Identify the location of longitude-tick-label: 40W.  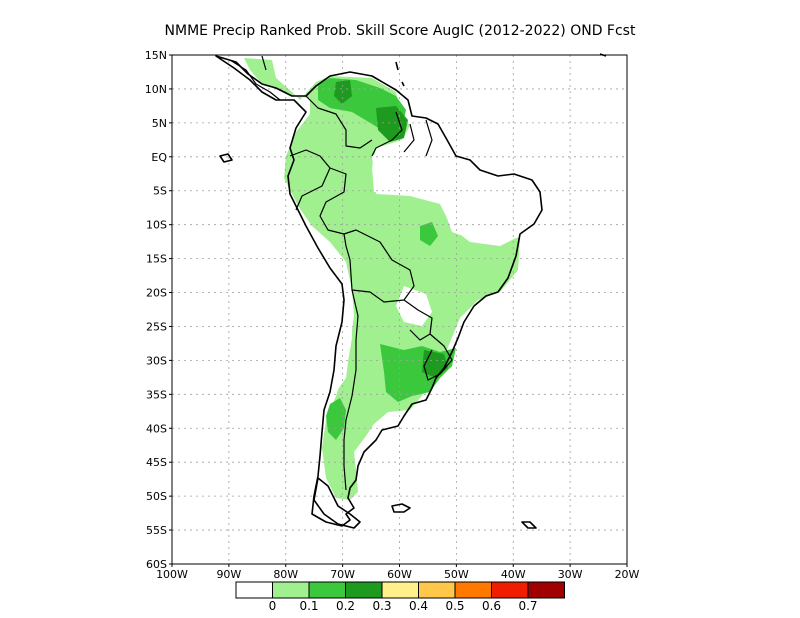
(513, 574).